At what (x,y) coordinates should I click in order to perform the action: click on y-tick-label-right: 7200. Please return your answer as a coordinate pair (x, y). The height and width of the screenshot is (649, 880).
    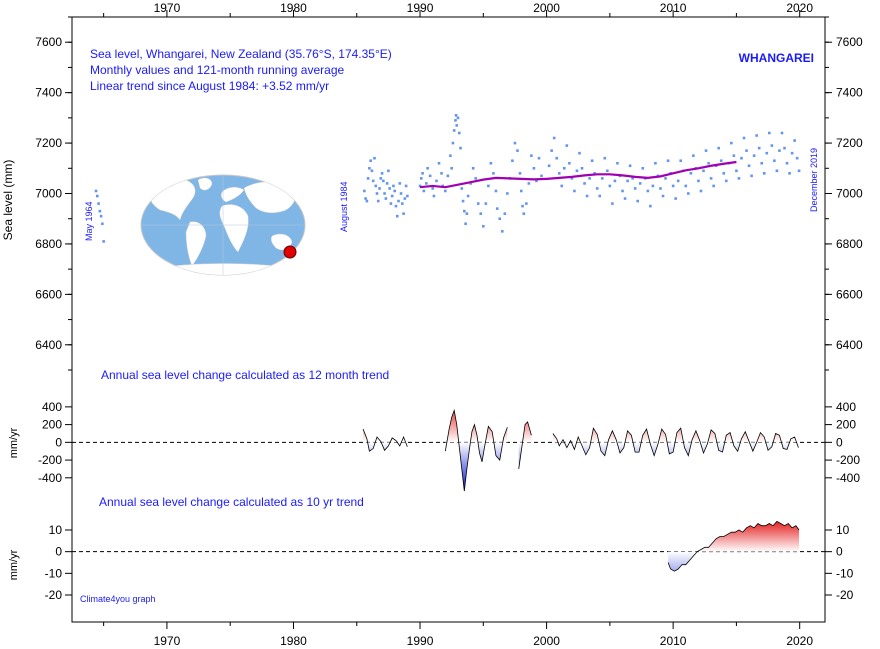
    Looking at the image, I should click on (849, 143).